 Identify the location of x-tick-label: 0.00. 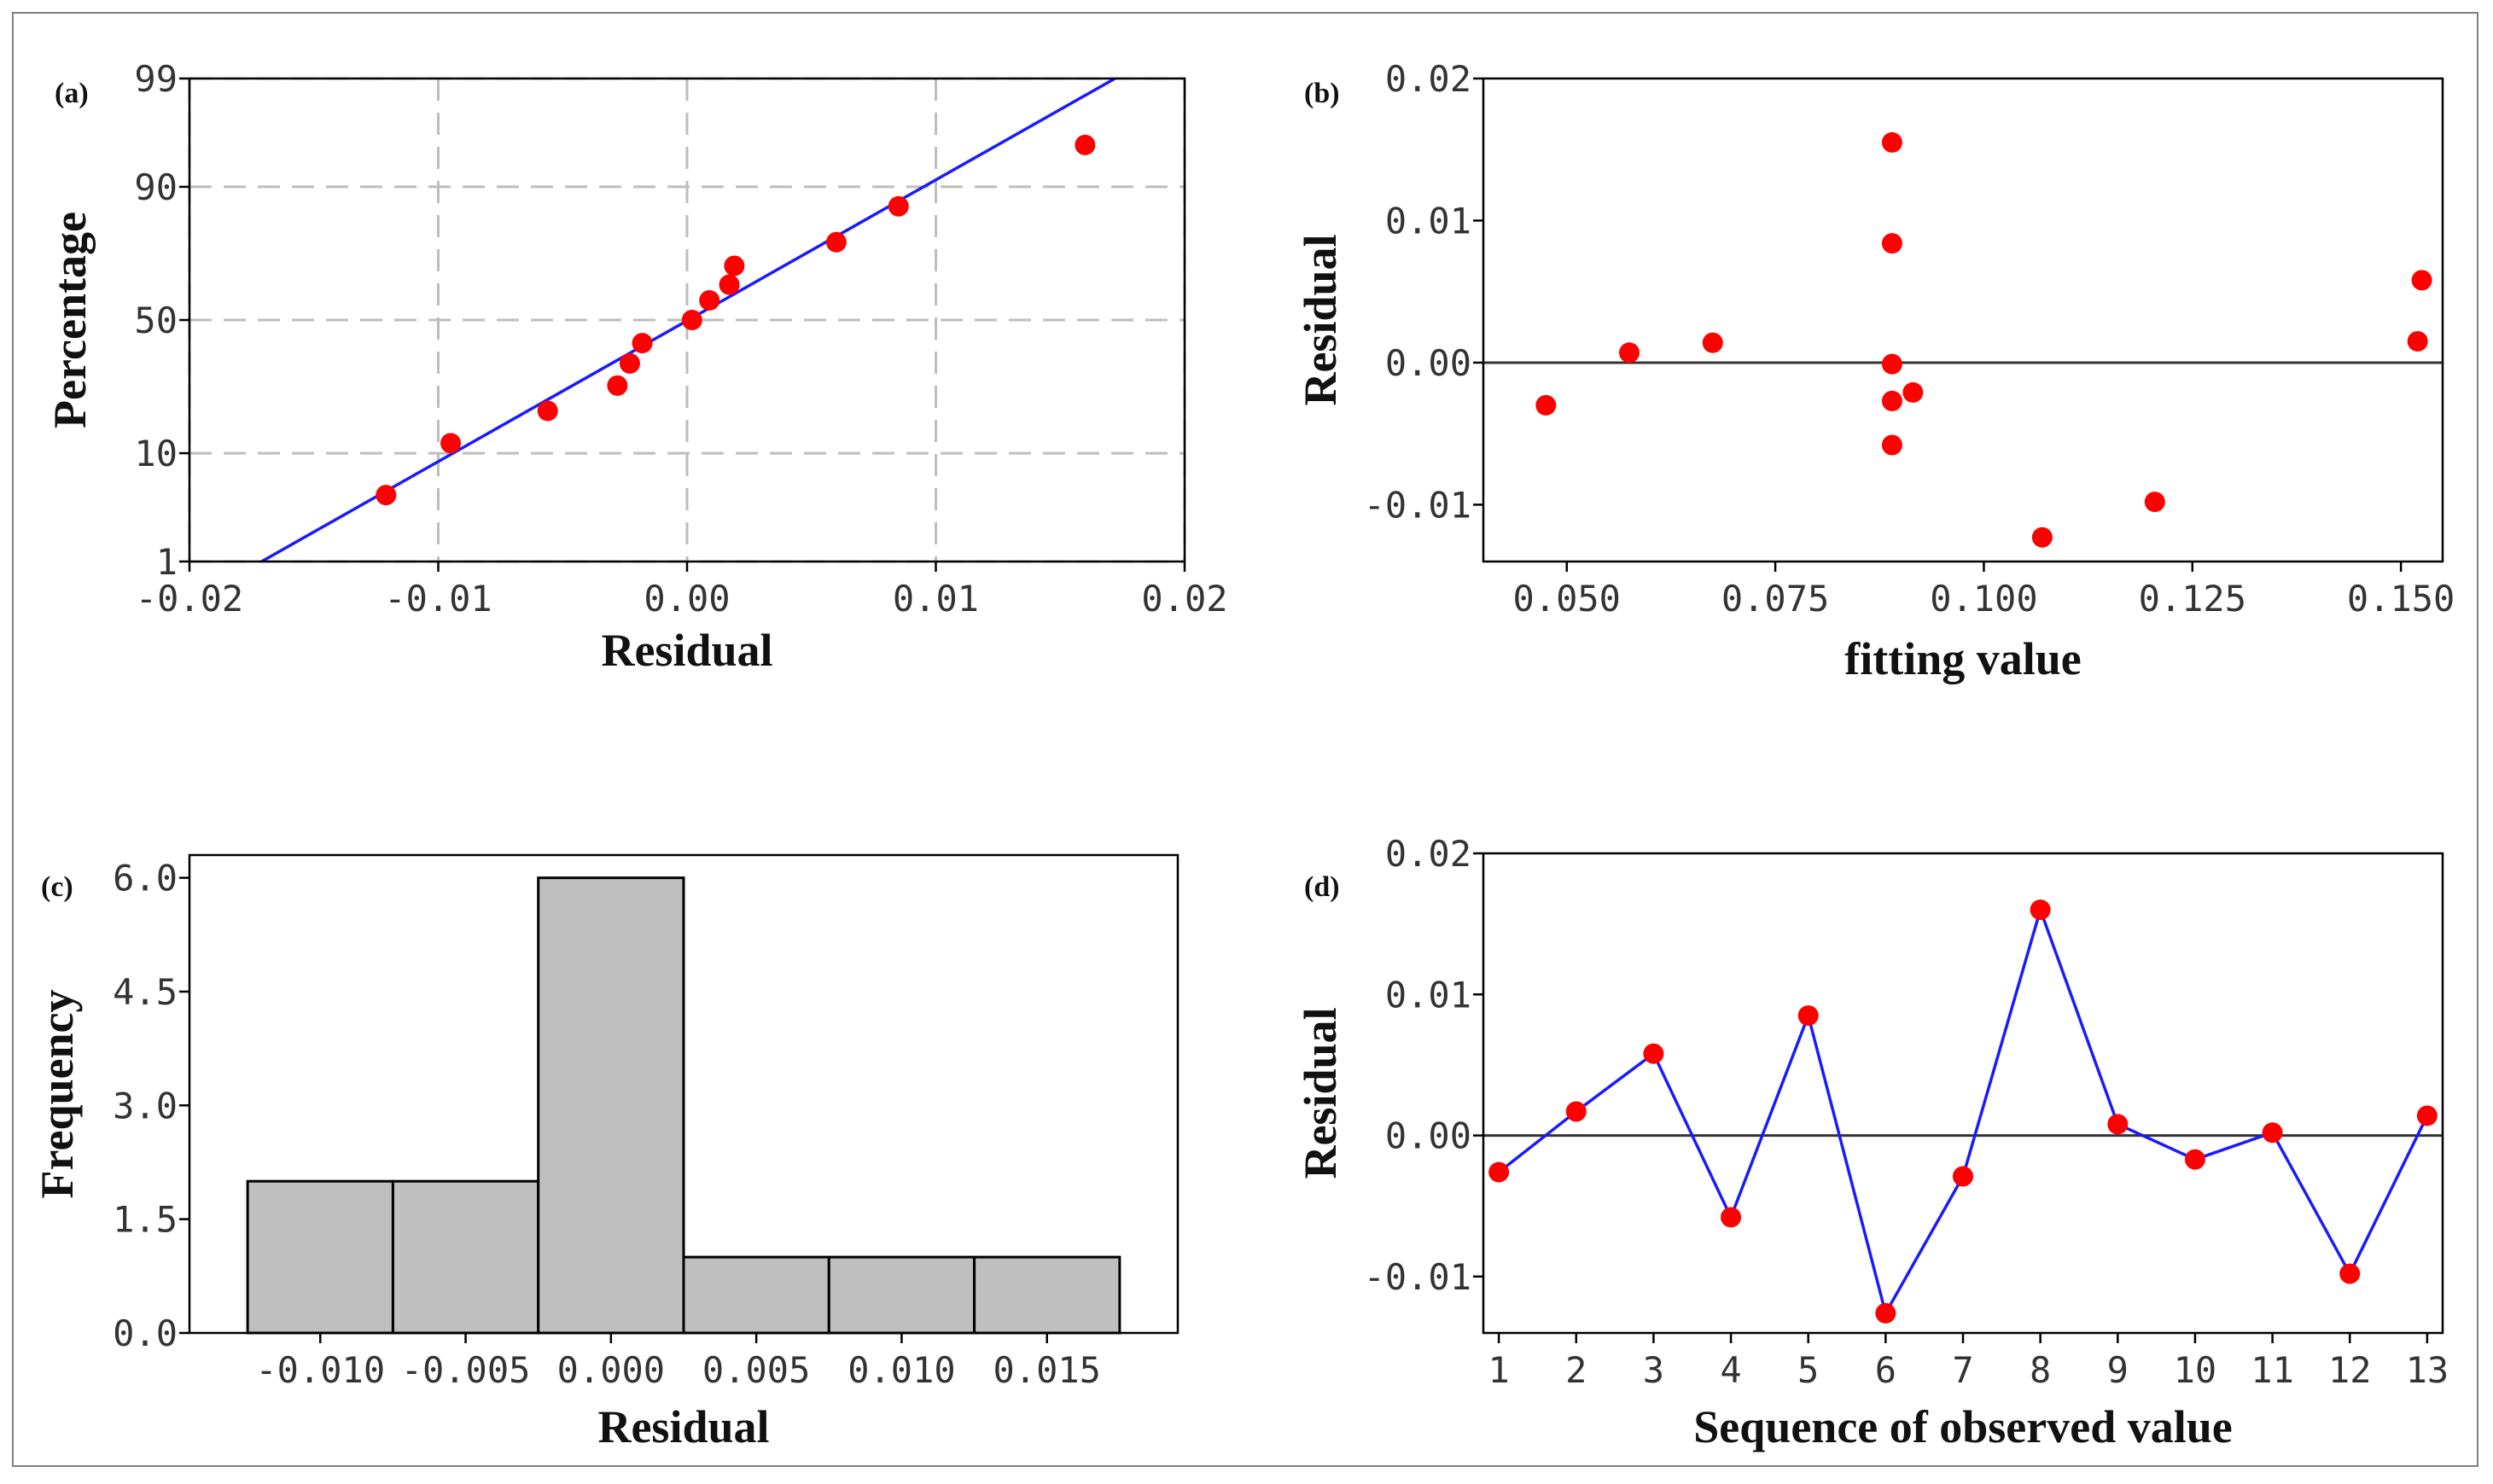
(687, 599).